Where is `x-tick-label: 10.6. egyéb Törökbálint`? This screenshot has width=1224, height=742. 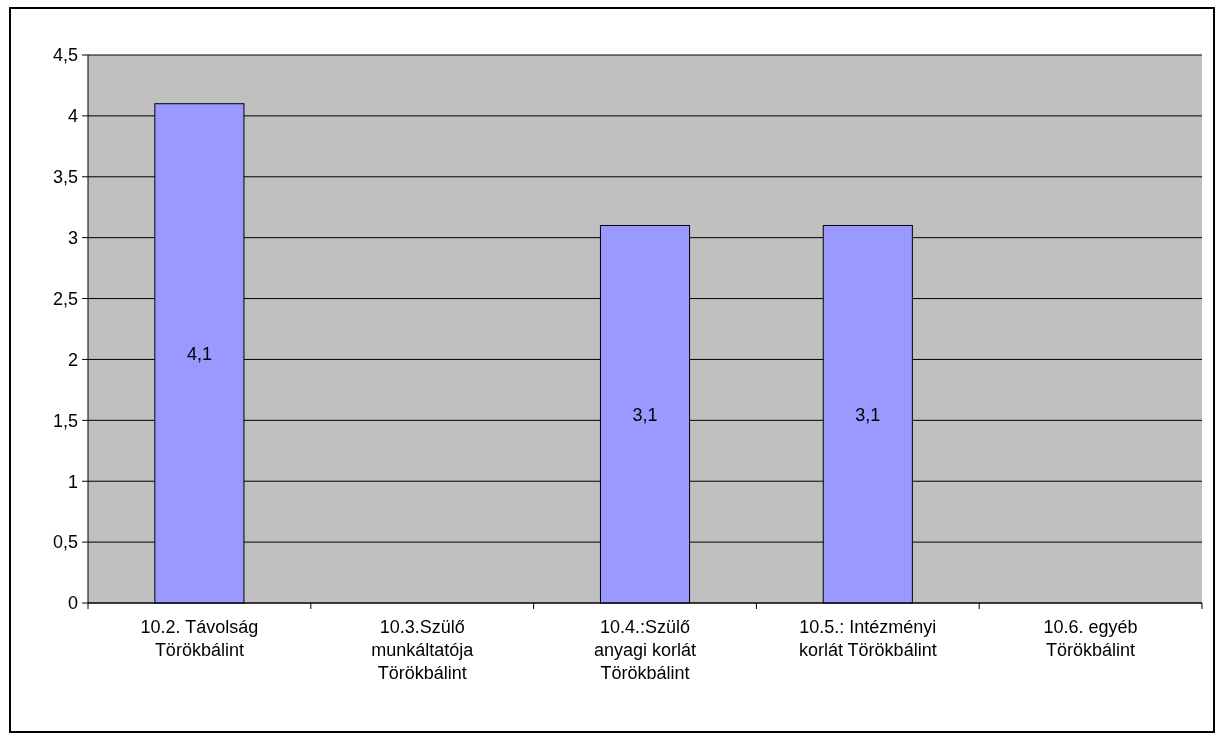 x-tick-label: 10.6. egyéb Törökbálint is located at coordinates (1090, 638).